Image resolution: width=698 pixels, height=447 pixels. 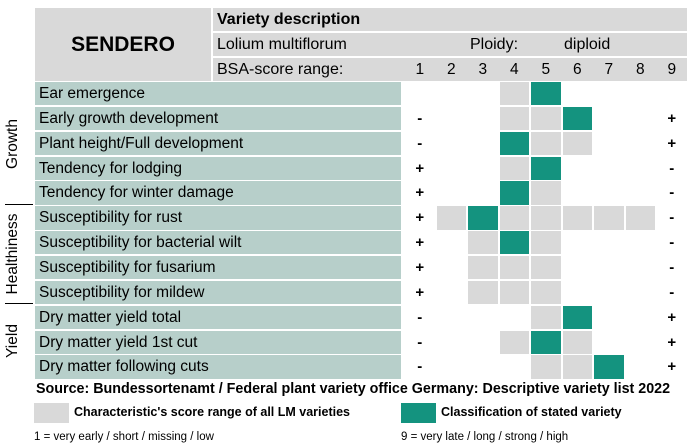 I want to click on header-title: Variety description, so click(x=289, y=19).